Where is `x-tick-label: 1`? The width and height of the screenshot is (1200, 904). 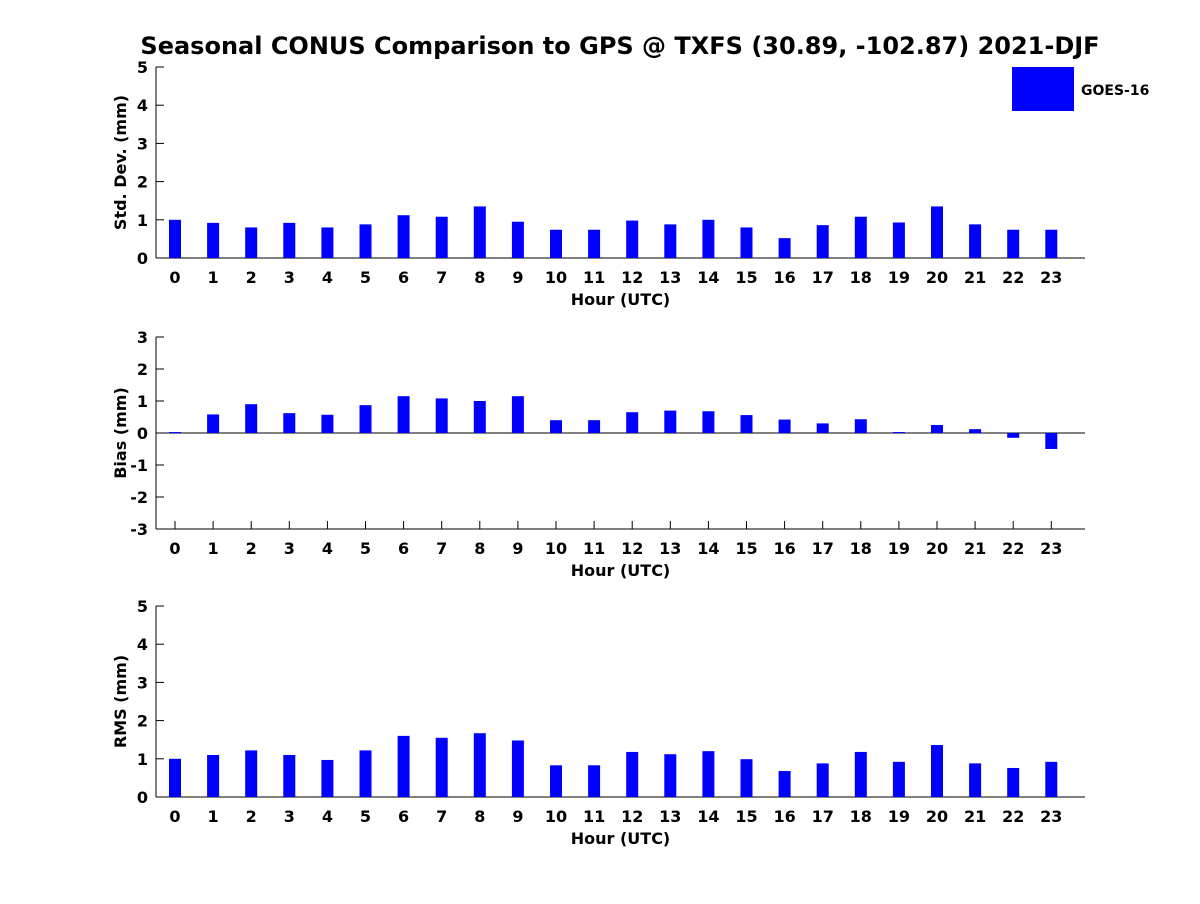 x-tick-label: 1 is located at coordinates (213, 816).